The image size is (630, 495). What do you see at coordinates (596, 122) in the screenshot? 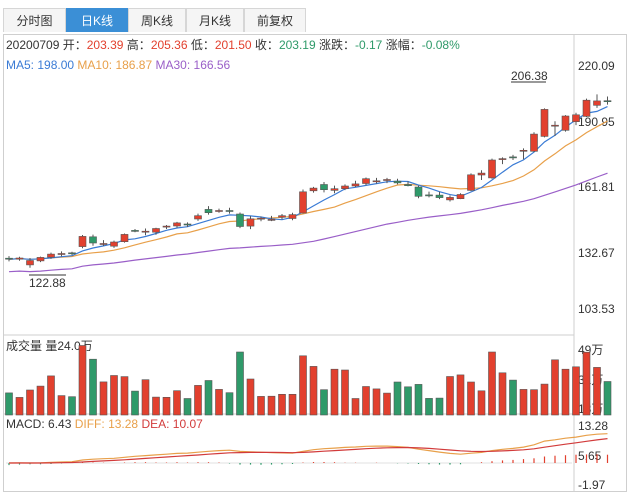
I see `price-tick-2: 190.95` at bounding box center [596, 122].